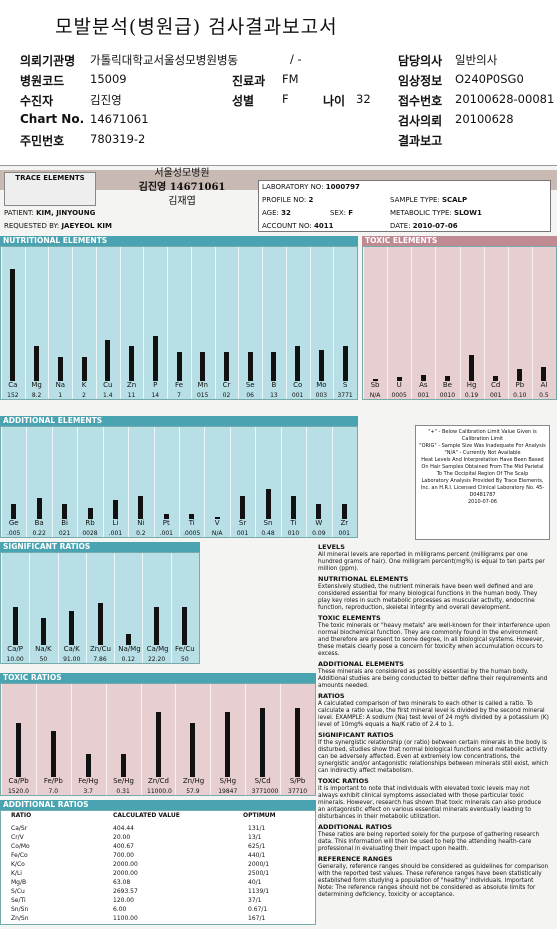 The image size is (557, 929). What do you see at coordinates (131, 385) in the screenshot?
I see `element-label: Zn` at bounding box center [131, 385].